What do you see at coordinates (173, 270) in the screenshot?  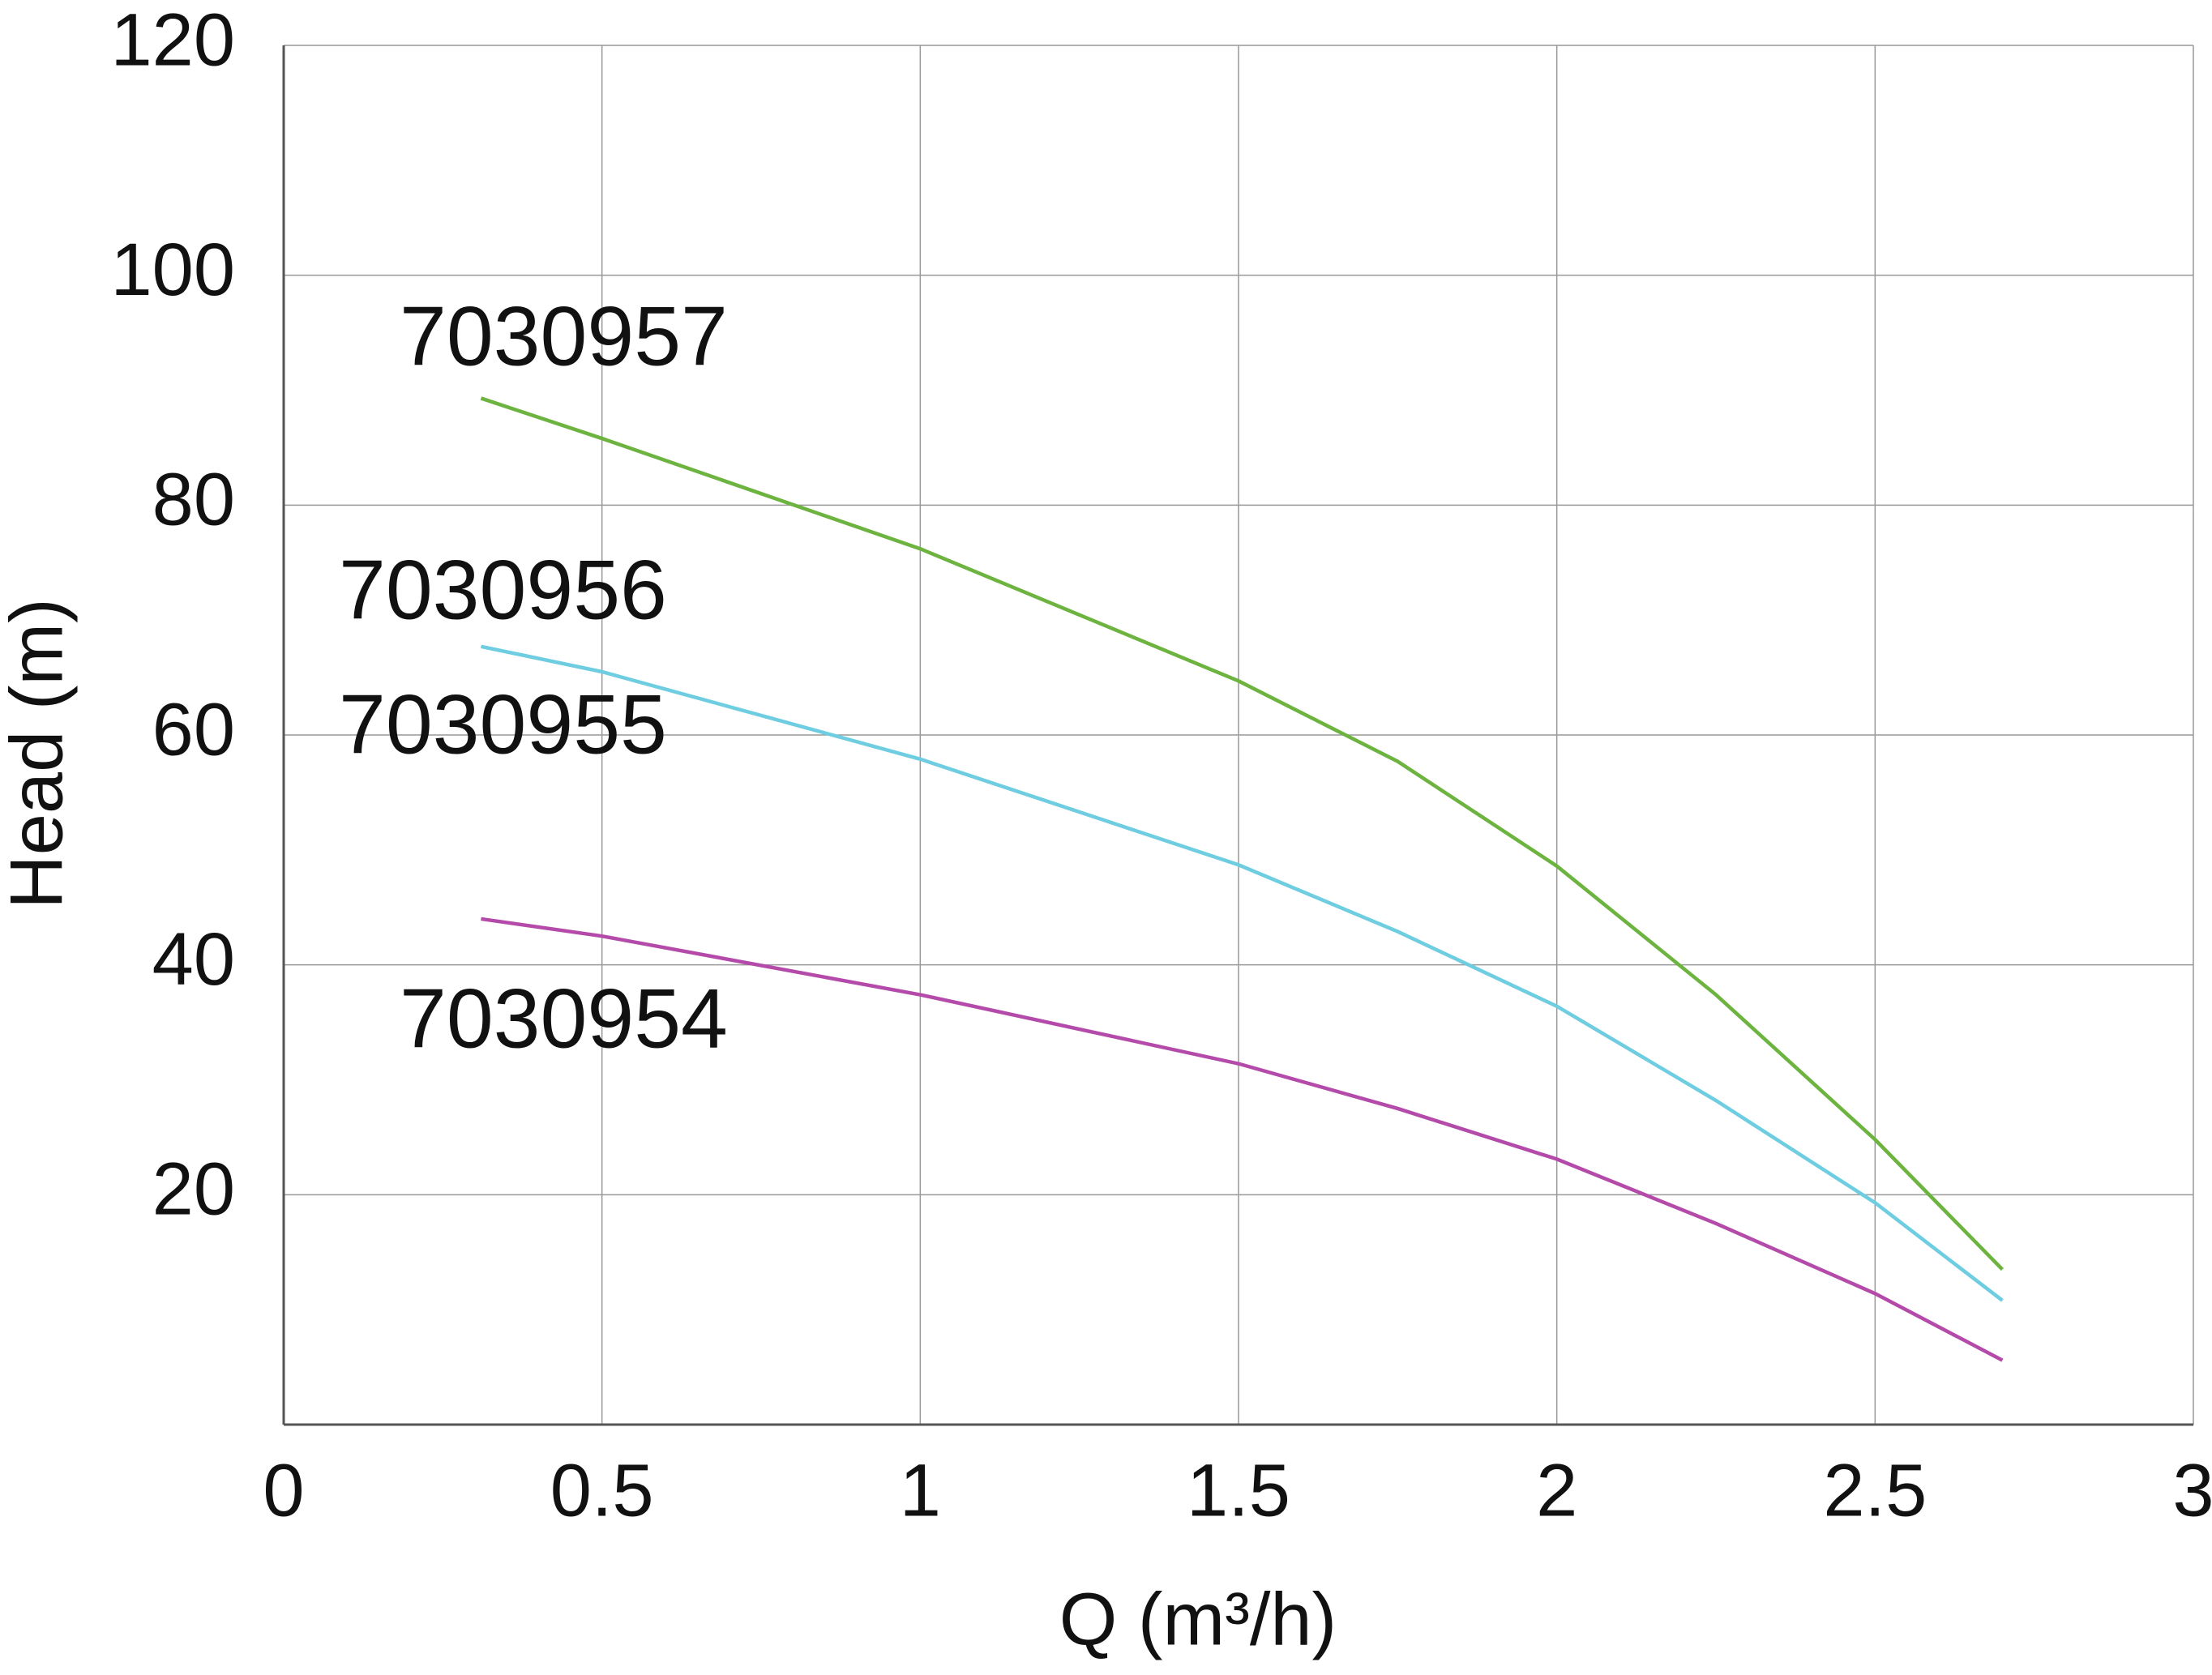 I see `y-tick-label: 100` at bounding box center [173, 270].